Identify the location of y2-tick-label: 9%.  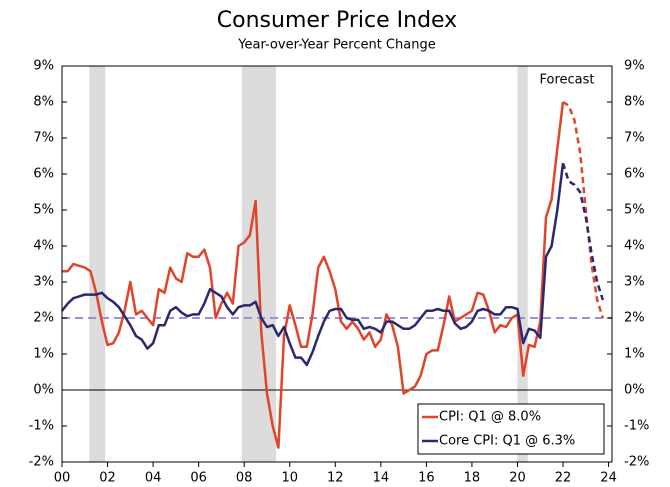
(634, 66).